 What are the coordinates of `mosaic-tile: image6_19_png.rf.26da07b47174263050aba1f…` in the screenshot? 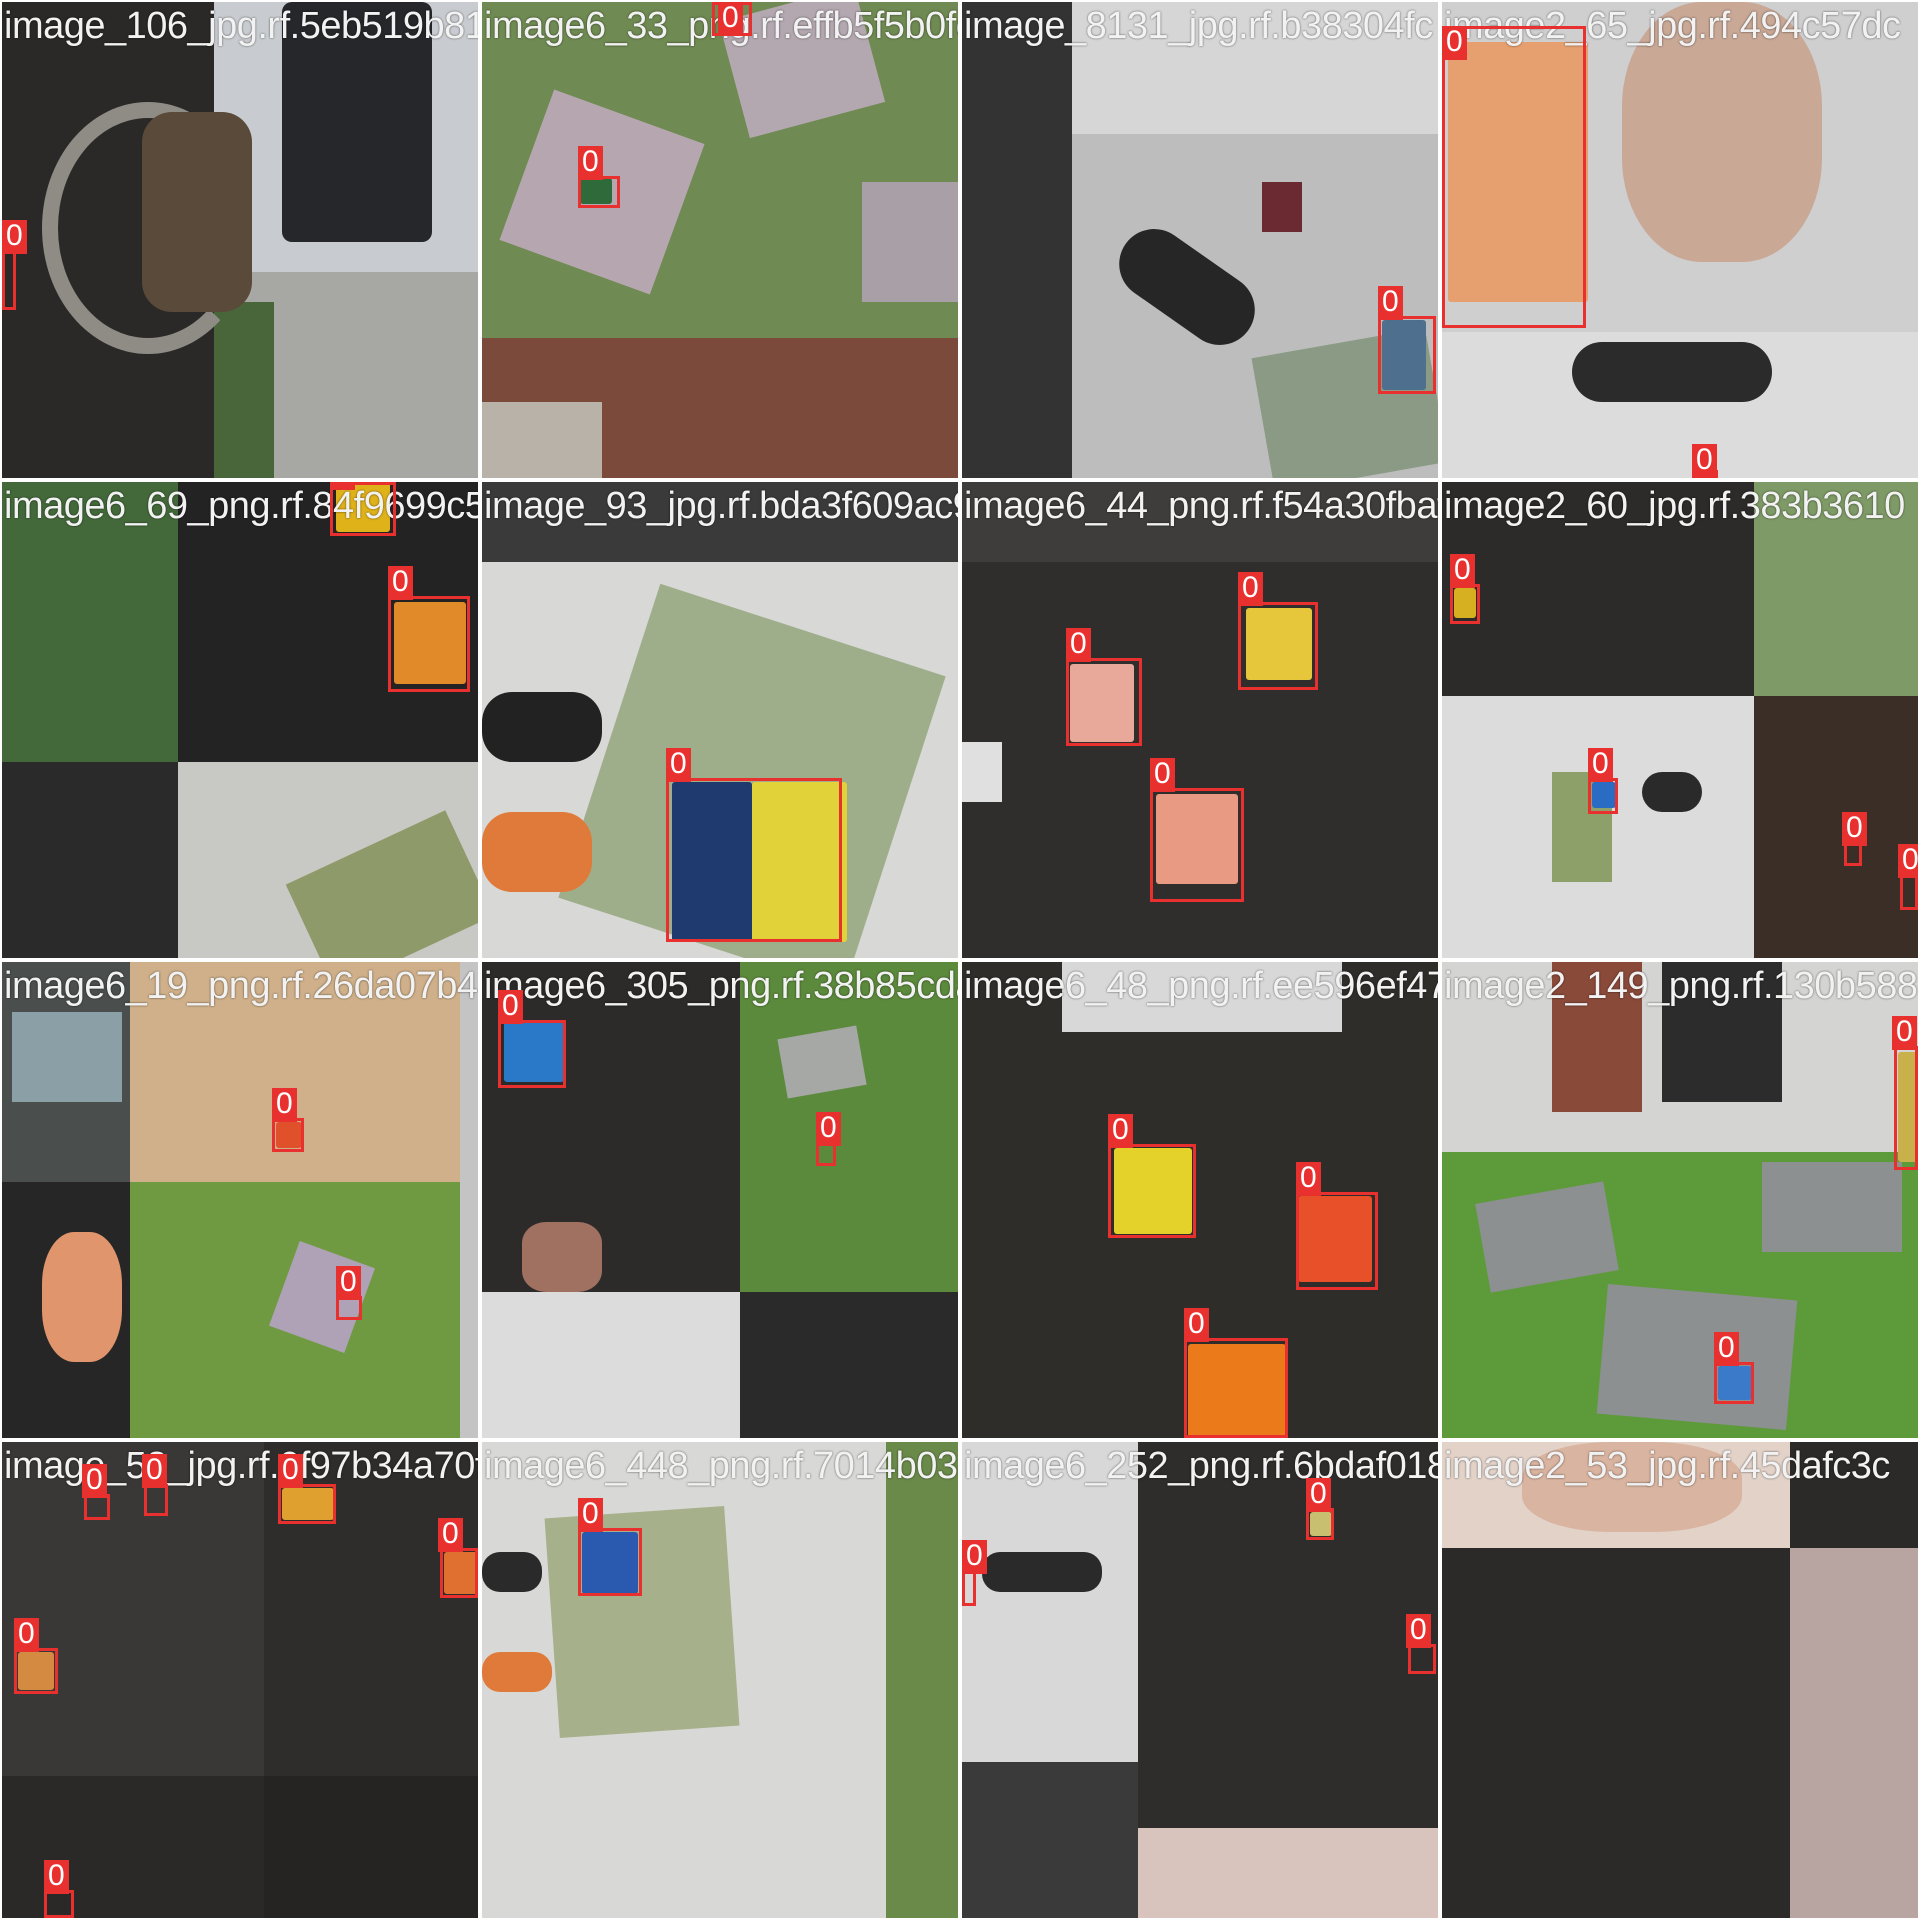 It's located at (240, 1200).